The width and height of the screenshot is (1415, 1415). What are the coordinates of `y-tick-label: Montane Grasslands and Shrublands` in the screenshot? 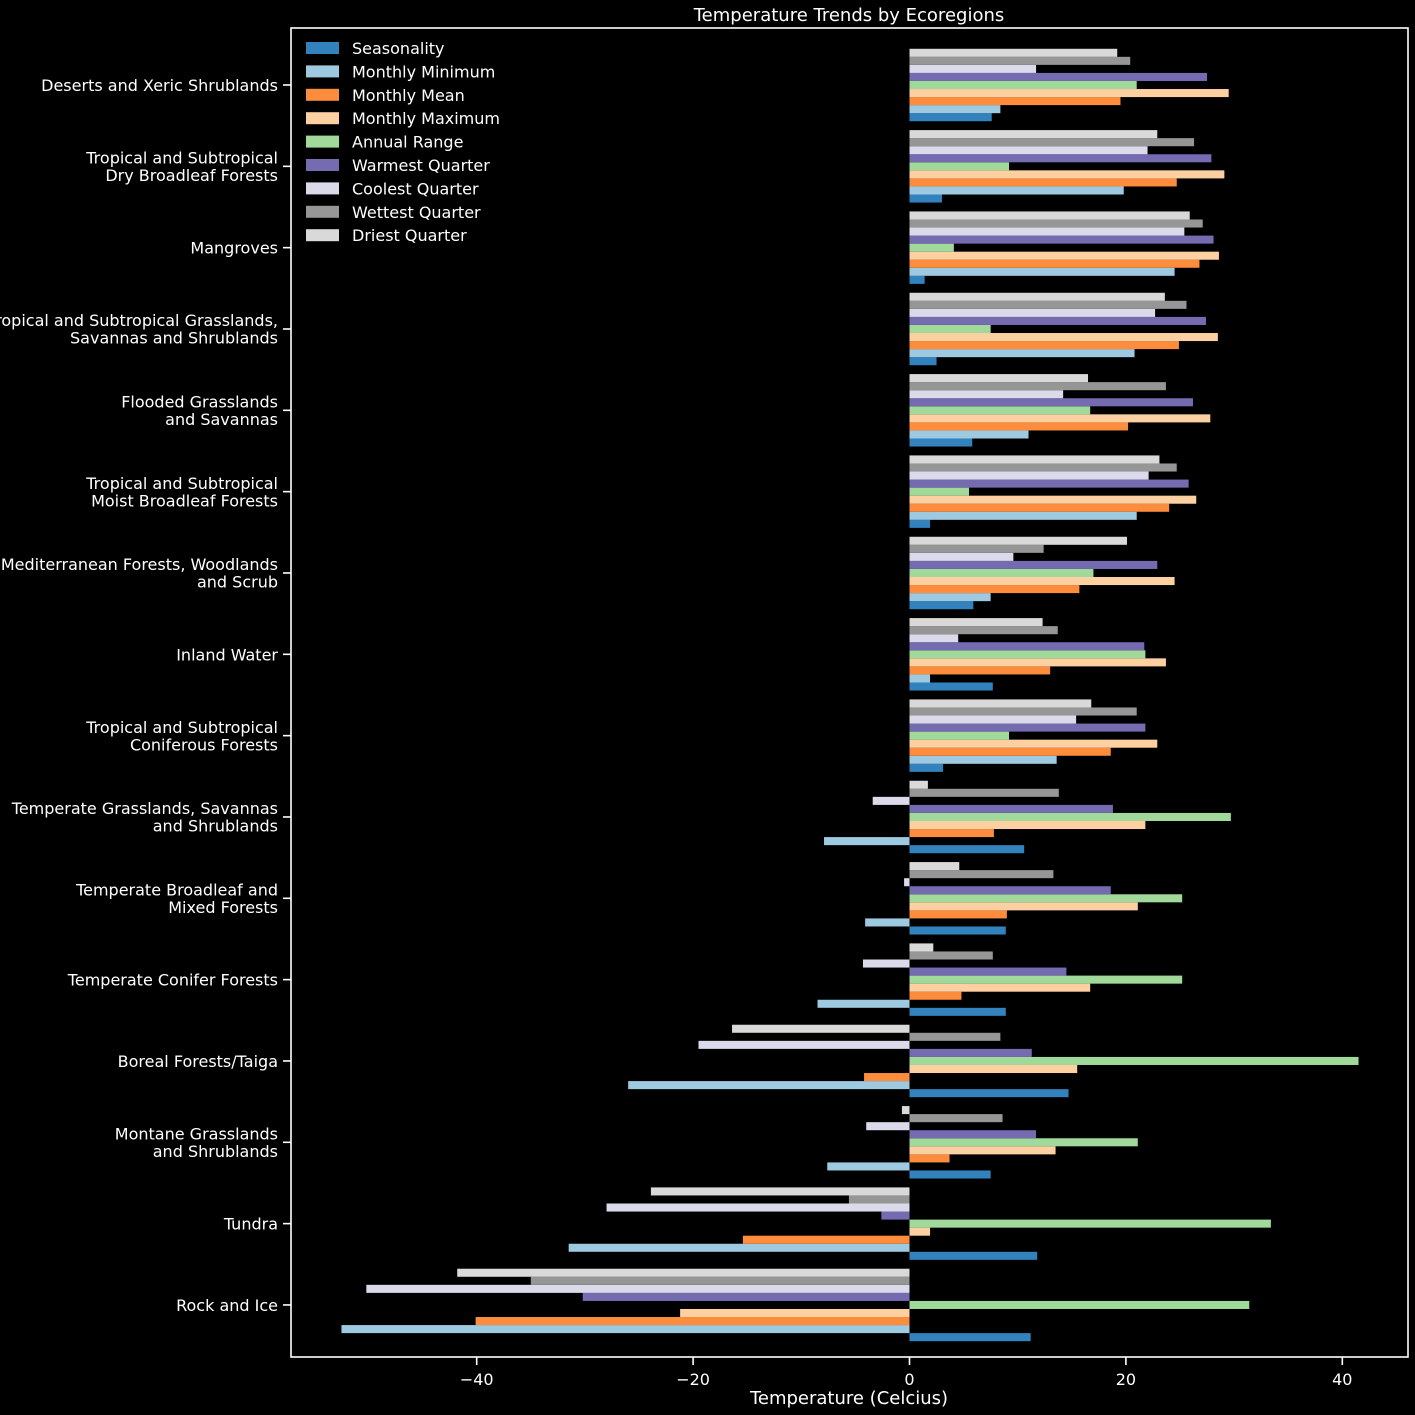 It's located at (196, 1143).